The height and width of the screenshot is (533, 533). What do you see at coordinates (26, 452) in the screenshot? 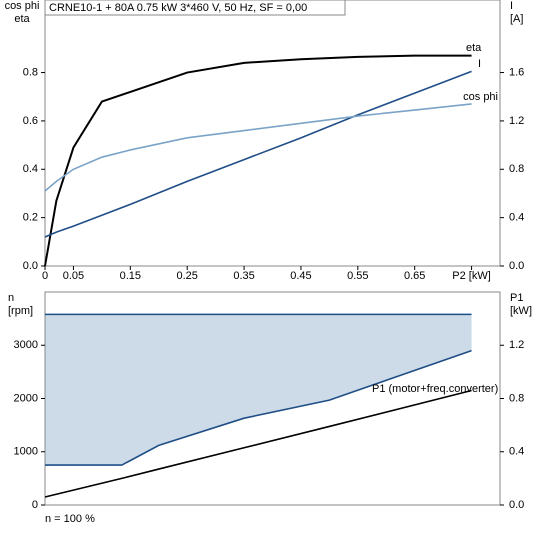
I see `y-tick-label: 1000` at bounding box center [26, 452].